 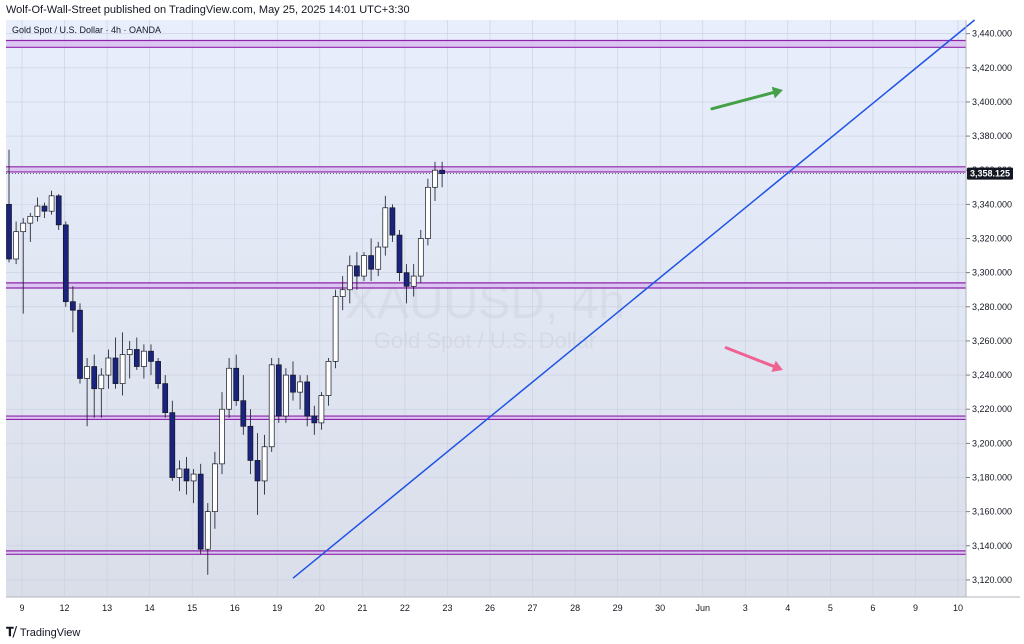 What do you see at coordinates (50, 632) in the screenshot?
I see `brand-label: TradingView` at bounding box center [50, 632].